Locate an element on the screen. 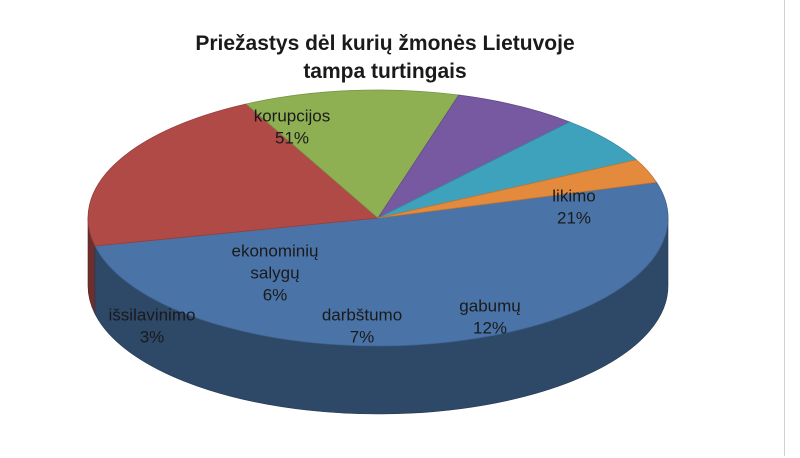  slice-value-issilavinimo: 3% is located at coordinates (152, 336).